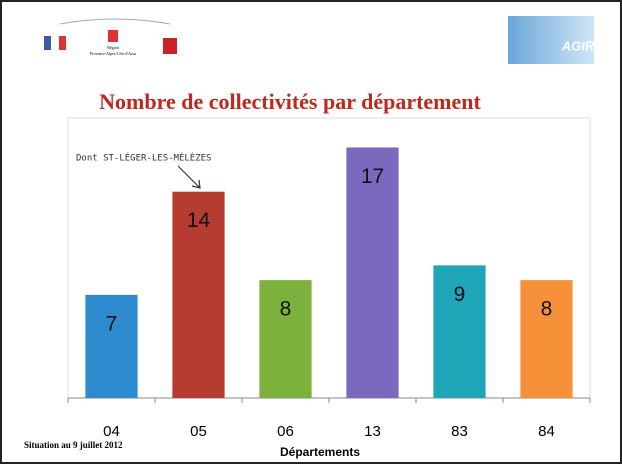 This screenshot has height=464, width=622. Describe the element at coordinates (459, 431) in the screenshot. I see `x-tick-label: 83` at that location.